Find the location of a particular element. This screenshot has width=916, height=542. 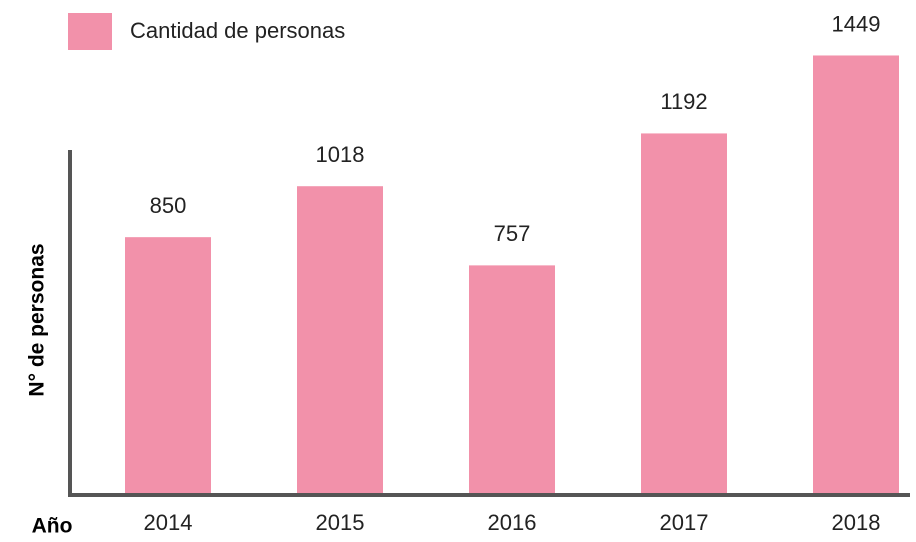

value-label: 1449 is located at coordinates (856, 23).